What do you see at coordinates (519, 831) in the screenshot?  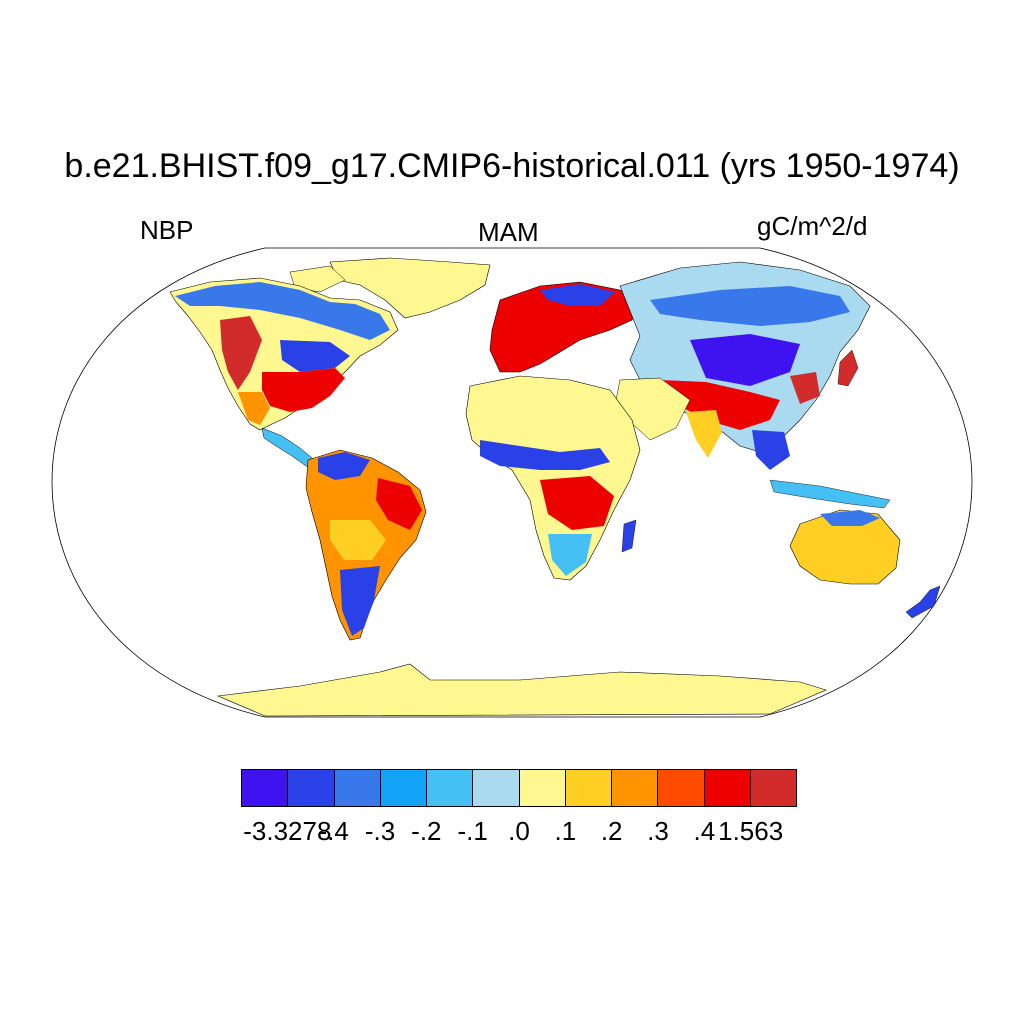 I see `colorbar-label-5: .0` at bounding box center [519, 831].